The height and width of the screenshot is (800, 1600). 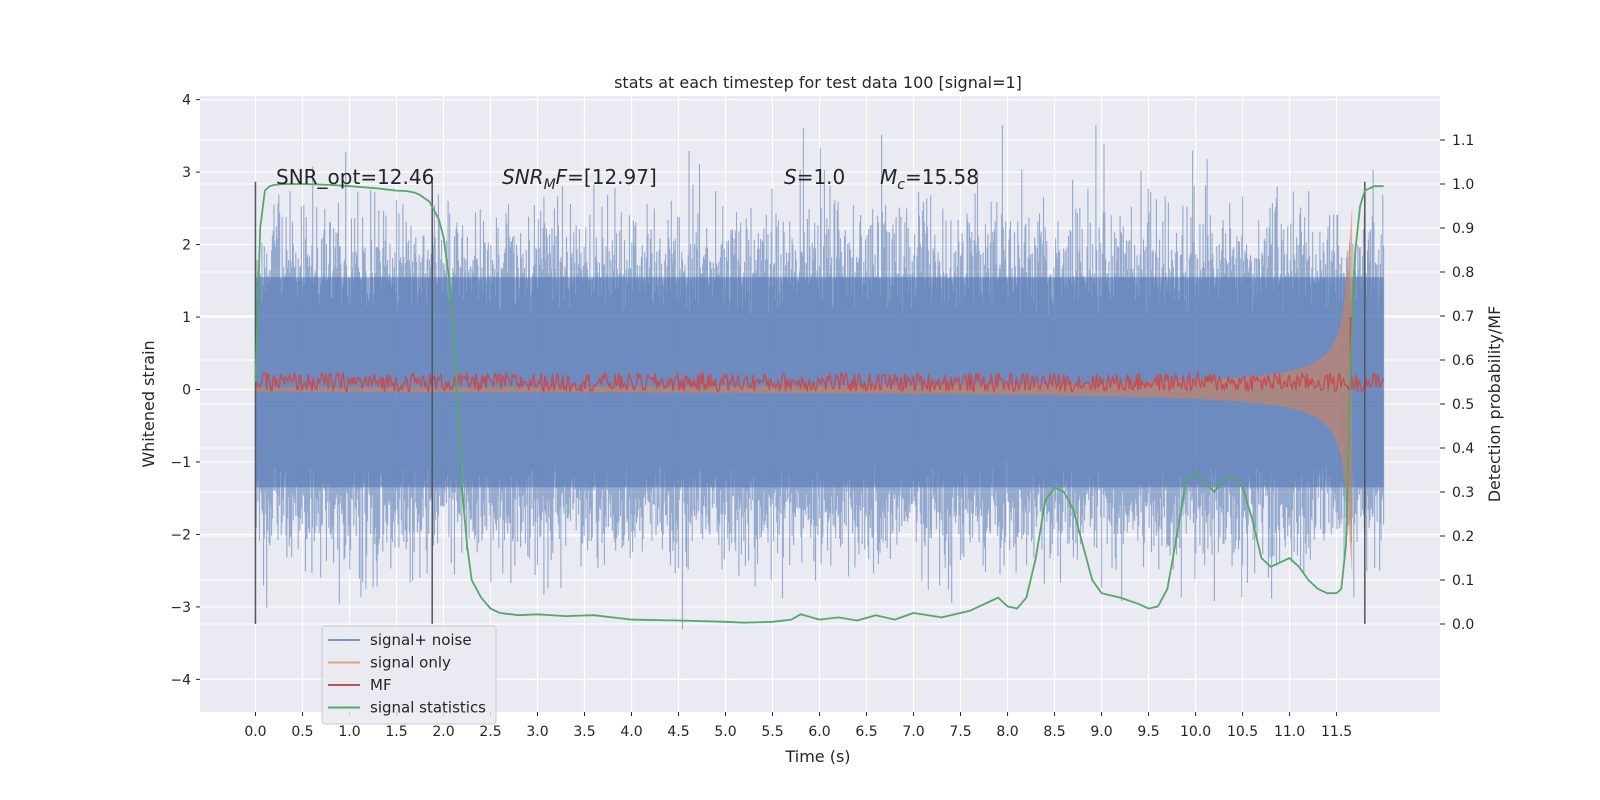 I want to click on annotation-s: S=1.0, so click(x=814, y=177).